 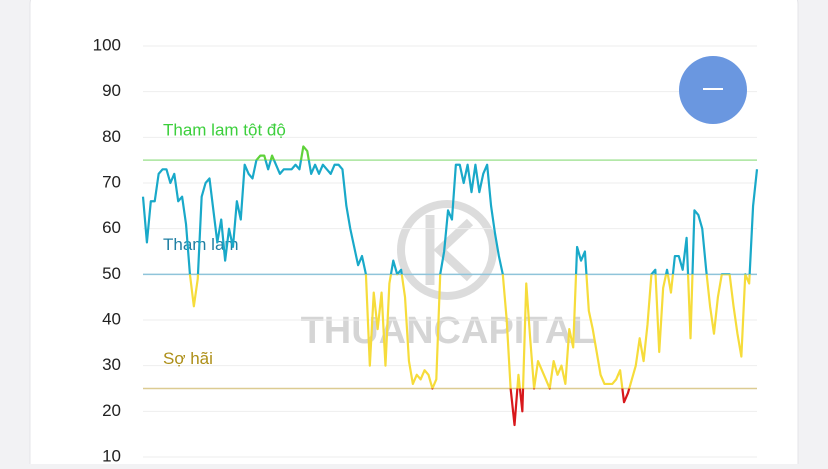 What do you see at coordinates (448, 331) in the screenshot?
I see `watermark-text: THUANCAPITAL` at bounding box center [448, 331].